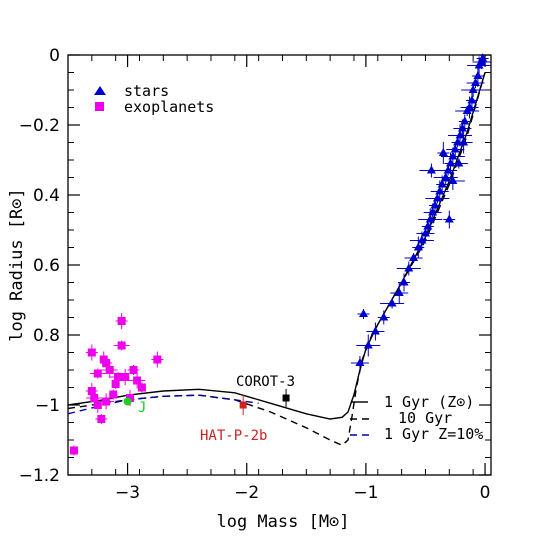  Describe the element at coordinates (54, 56) in the screenshot. I see `y-tick-label: 0` at that location.